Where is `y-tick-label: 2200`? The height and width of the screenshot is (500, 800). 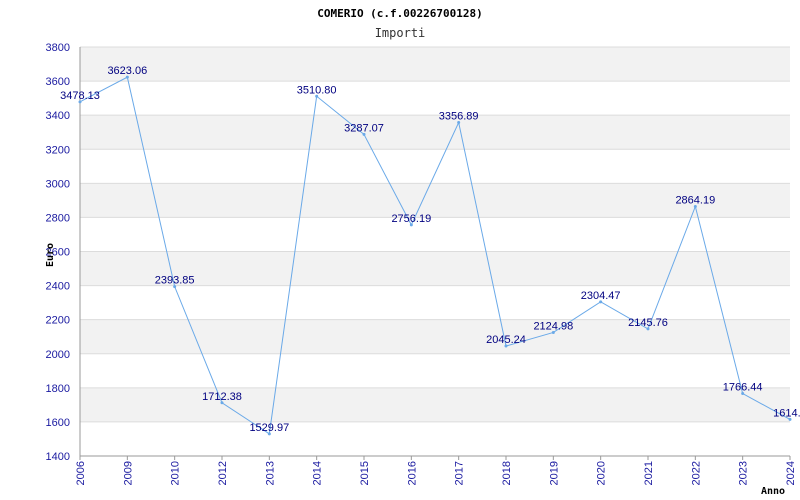 y-tick-label: 2200 is located at coordinates (58, 321).